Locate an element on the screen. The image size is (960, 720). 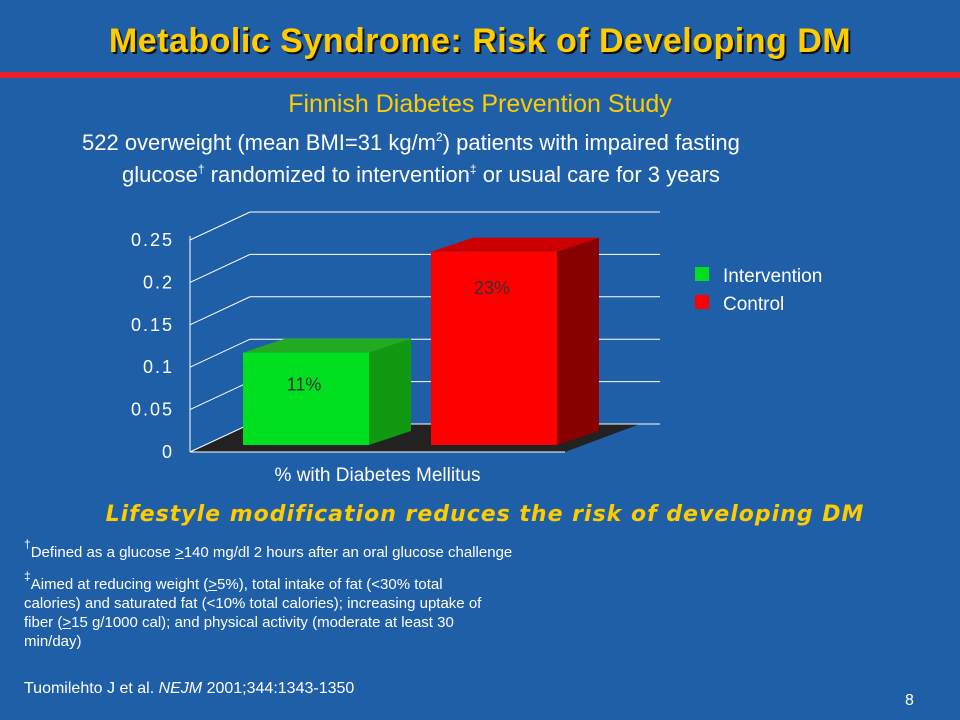
legend-swatch-intervention is located at coordinates (702, 274).